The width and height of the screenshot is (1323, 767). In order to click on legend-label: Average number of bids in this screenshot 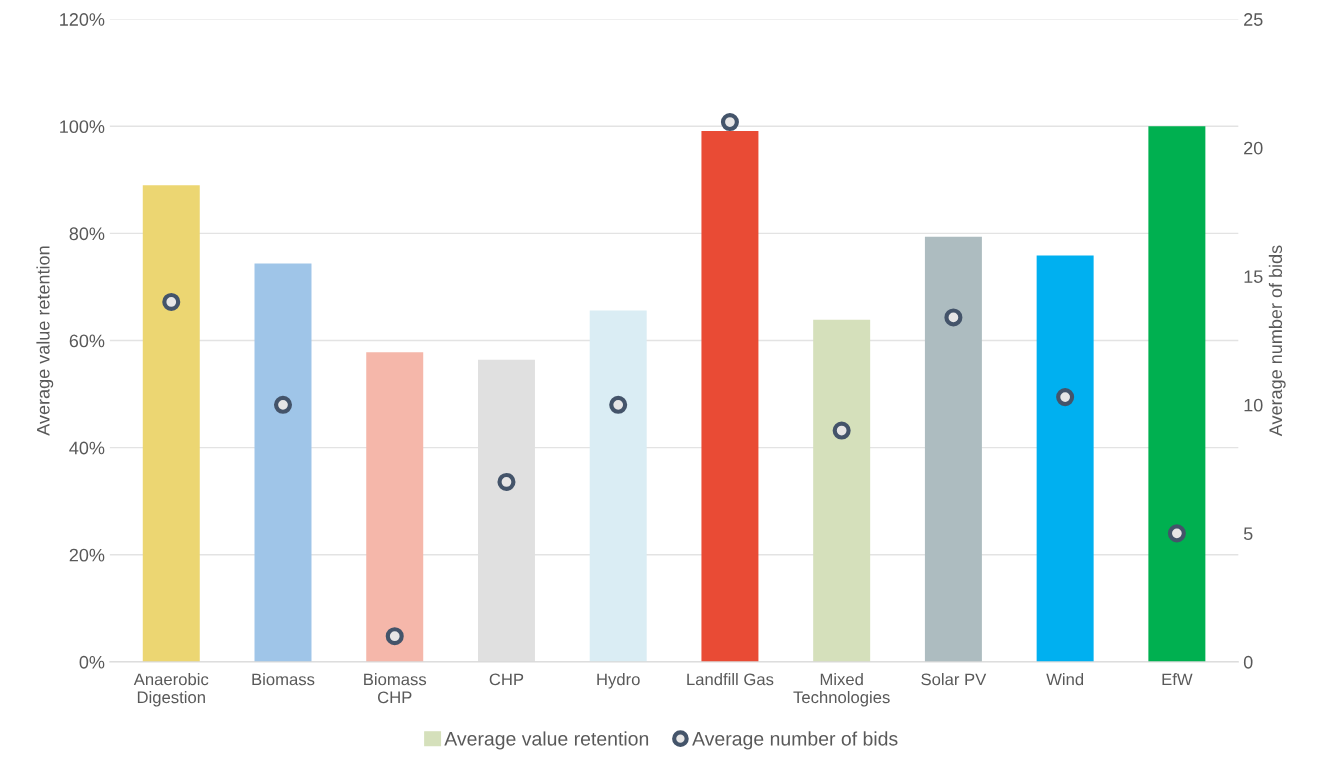, I will do `click(795, 740)`.